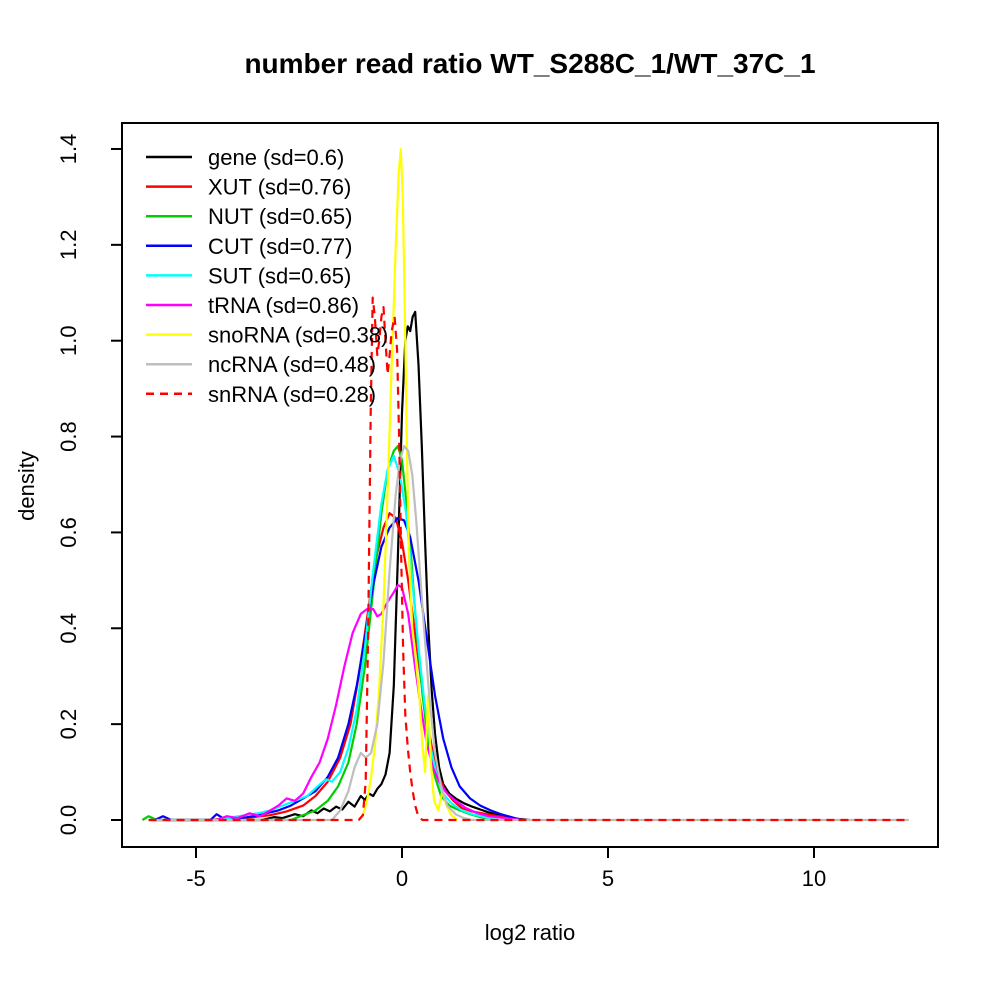  I want to click on density-curve-tRNA, so click(369, 703).